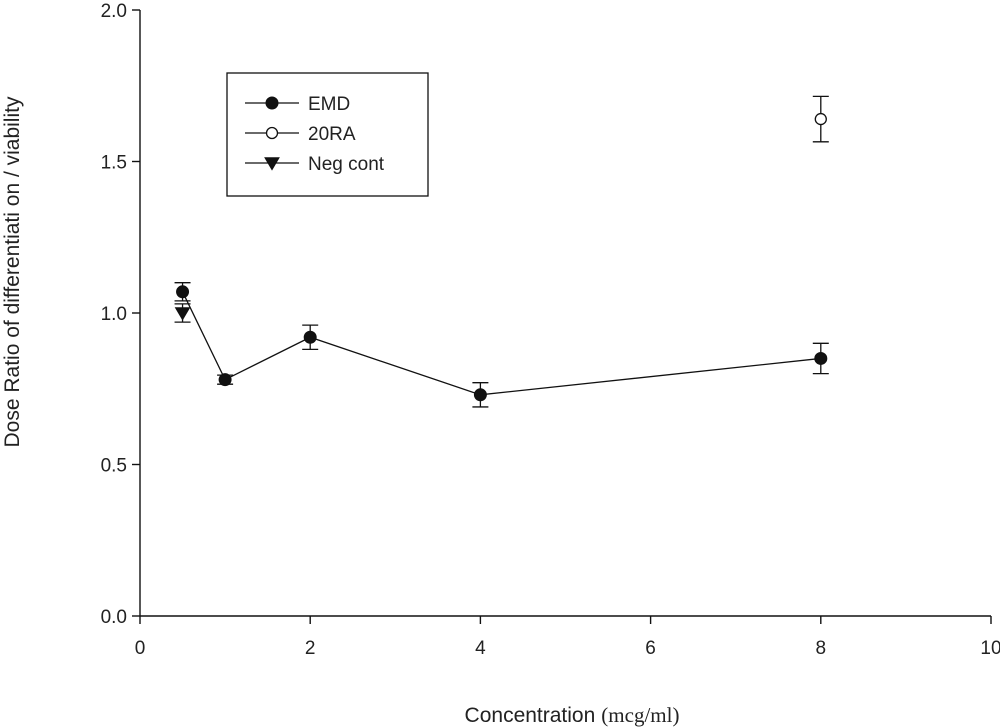 The image size is (1000, 728). What do you see at coordinates (530, 715) in the screenshot?
I see `x-axis-label: Concentration` at bounding box center [530, 715].